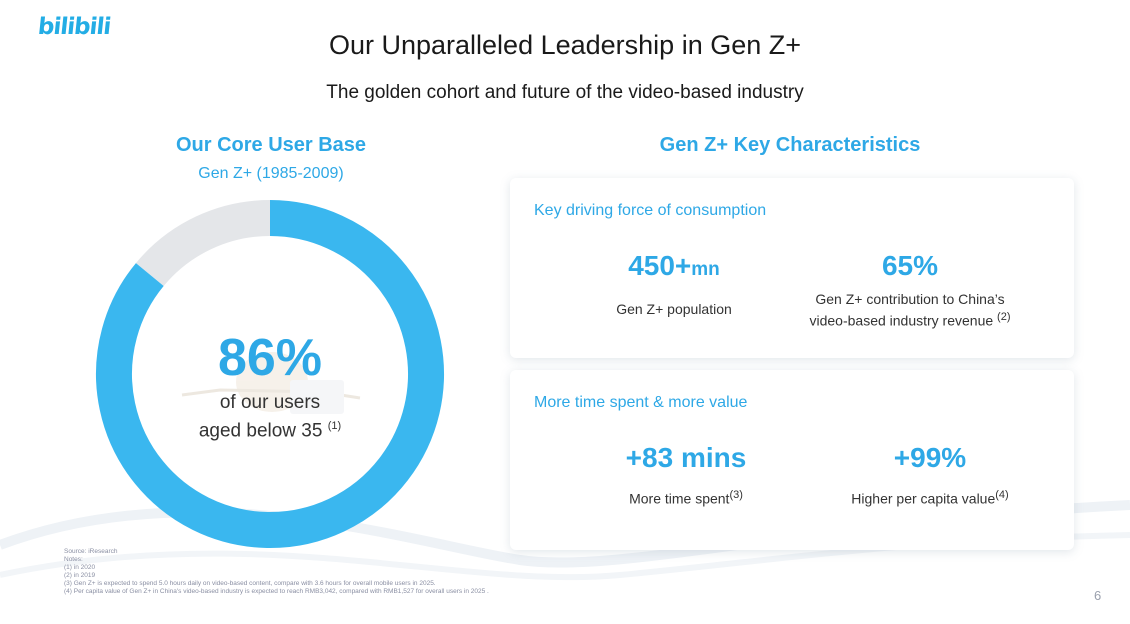 The image size is (1130, 624). What do you see at coordinates (674, 309) in the screenshot?
I see `population-label: Gen Z+ population` at bounding box center [674, 309].